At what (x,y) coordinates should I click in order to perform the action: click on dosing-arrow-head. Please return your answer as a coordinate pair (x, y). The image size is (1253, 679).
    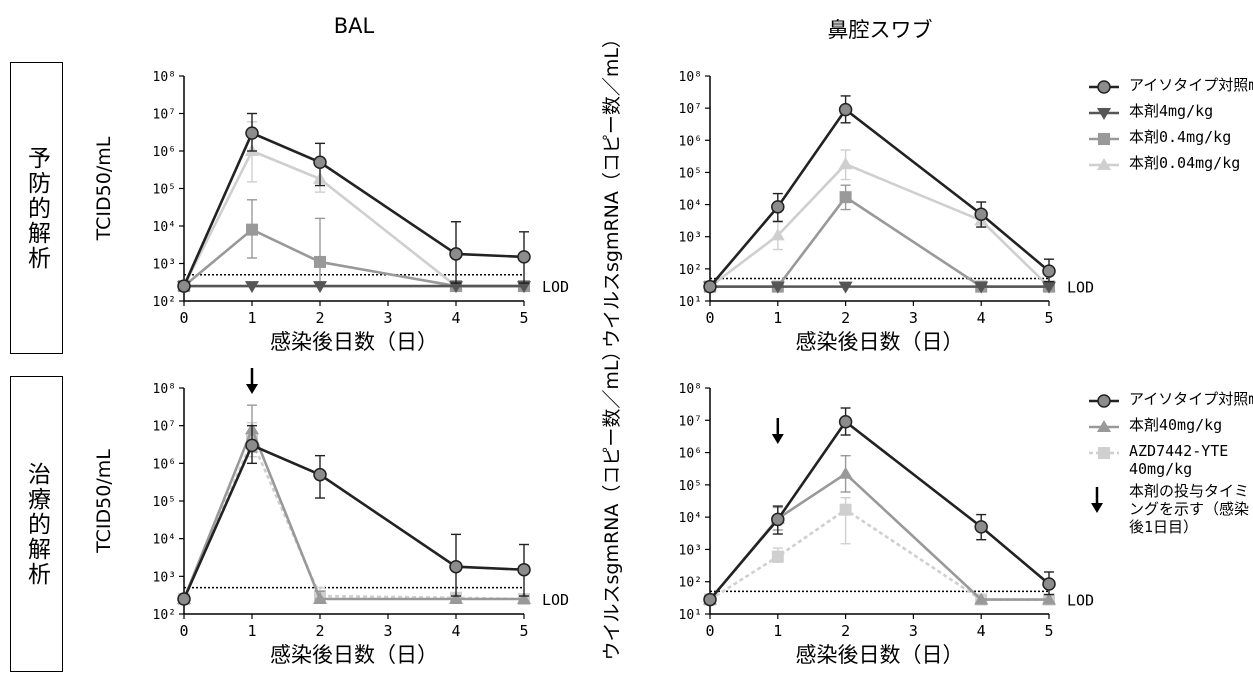
    Looking at the image, I should click on (777, 439).